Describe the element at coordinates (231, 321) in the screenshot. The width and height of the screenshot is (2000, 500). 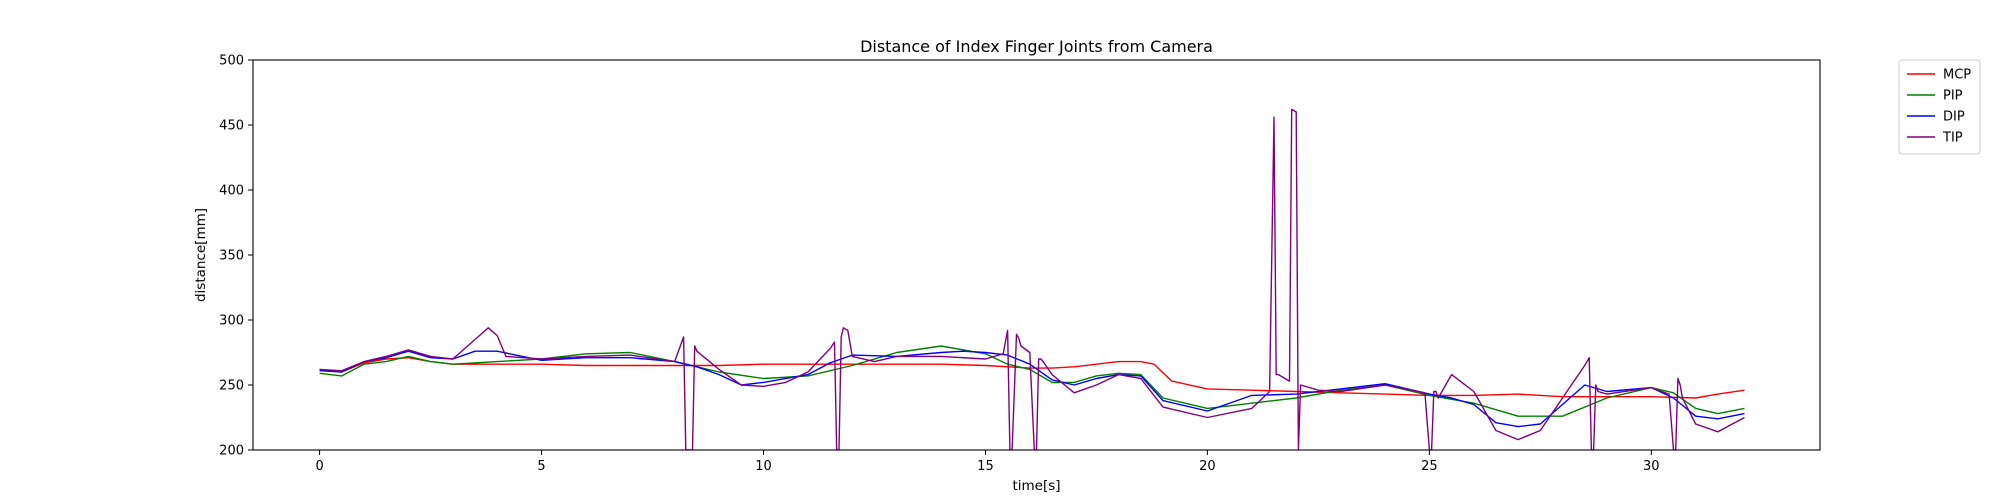
I see `y-tick-label: 300` at that location.